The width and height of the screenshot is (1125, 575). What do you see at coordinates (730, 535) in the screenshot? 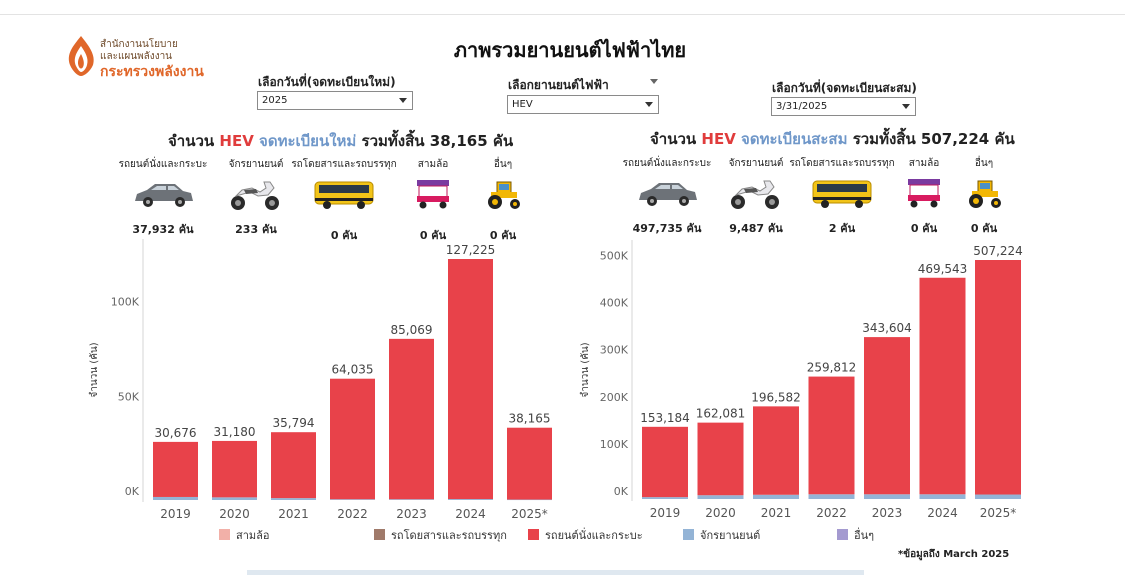
I see `legend-label: จักรยานยนต์` at bounding box center [730, 535].